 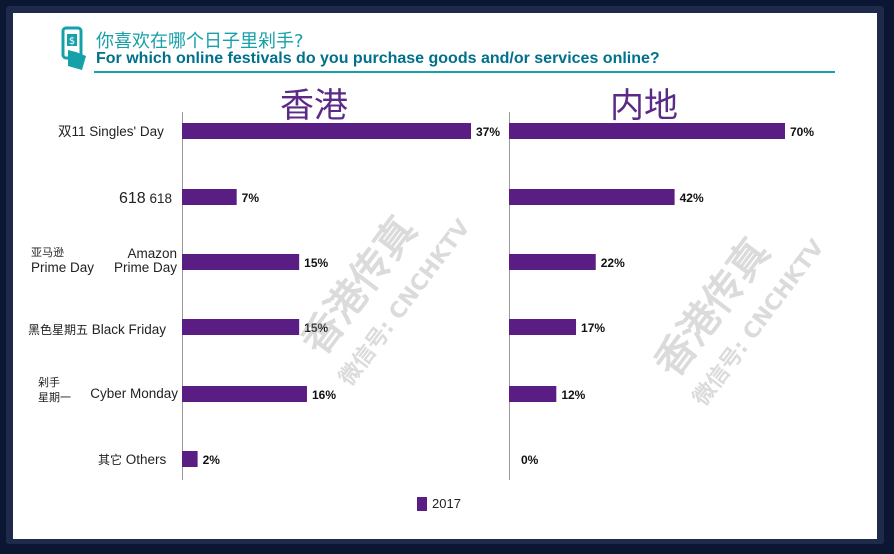 What do you see at coordinates (104, 260) in the screenshot?
I see `category-label-prime-day: 亚马逊 Prime Day Amazon Prime Day` at bounding box center [104, 260].